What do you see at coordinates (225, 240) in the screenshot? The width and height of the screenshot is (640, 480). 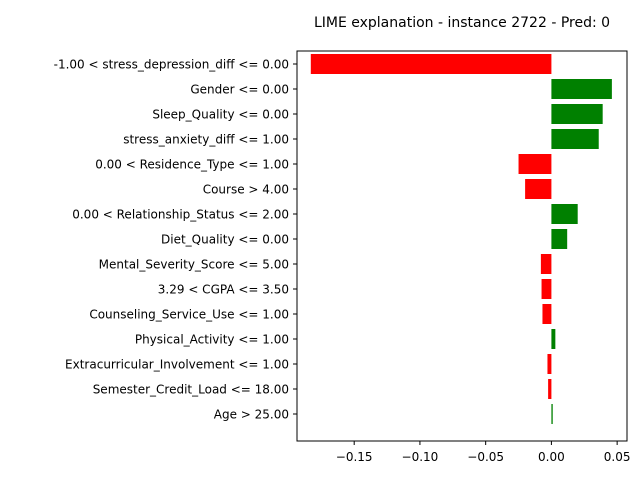 I see `y-tick-label-7: Diet_Quality <= 0.00` at bounding box center [225, 240].